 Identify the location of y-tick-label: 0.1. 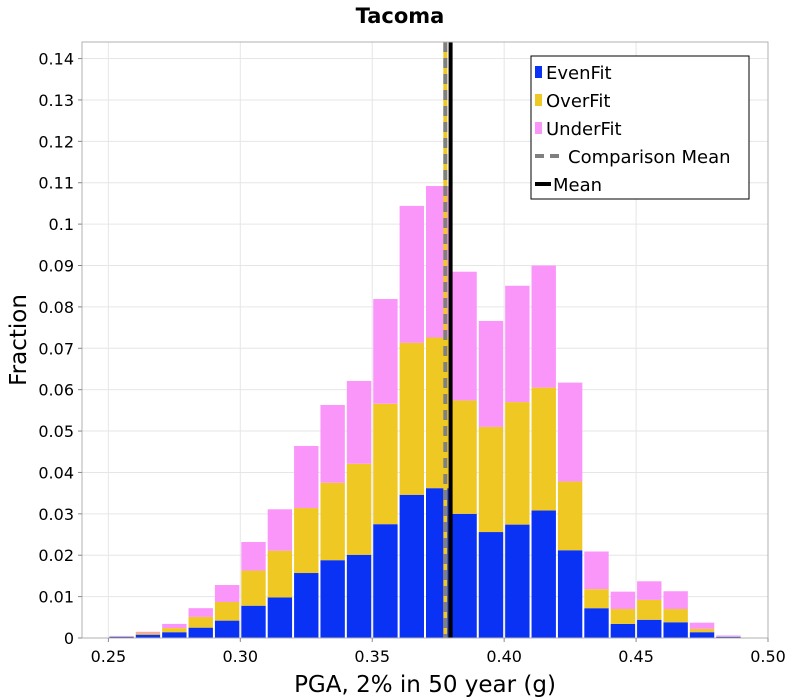
(61, 224).